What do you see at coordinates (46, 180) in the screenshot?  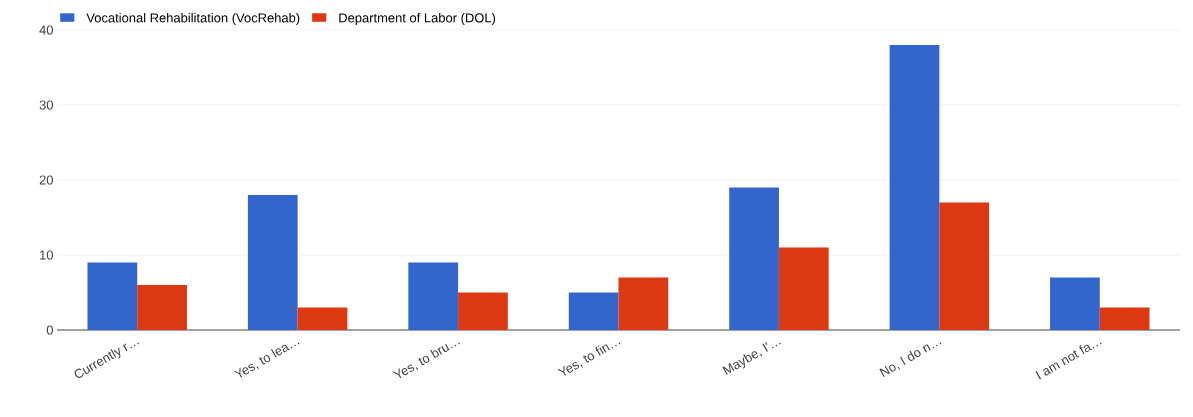 I see `y-tick-label: 20` at bounding box center [46, 180].